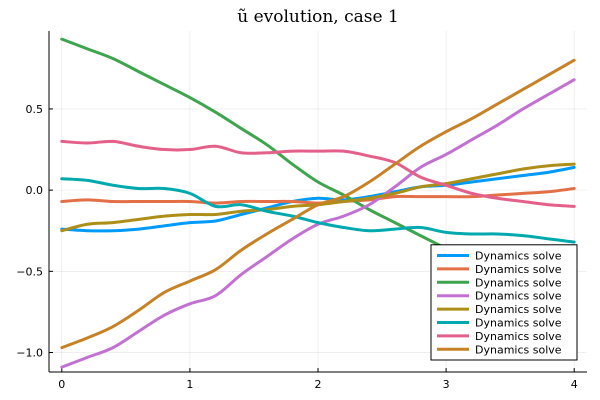  I want to click on x-tick-label-1: 1, so click(189, 384).